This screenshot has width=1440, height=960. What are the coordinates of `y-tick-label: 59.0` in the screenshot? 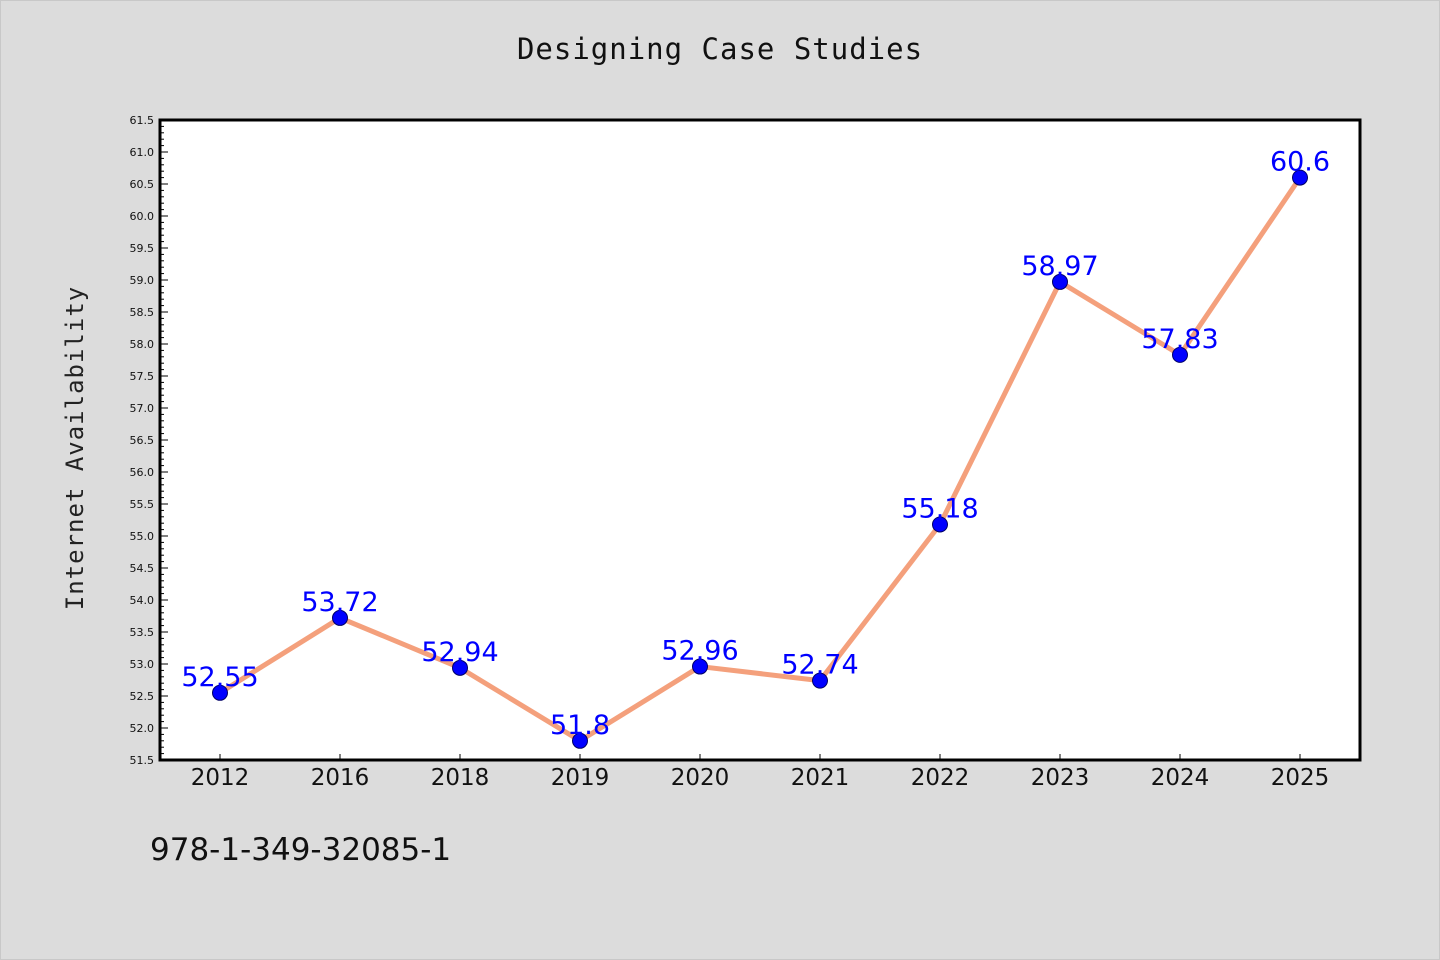 It's located at (142, 280).